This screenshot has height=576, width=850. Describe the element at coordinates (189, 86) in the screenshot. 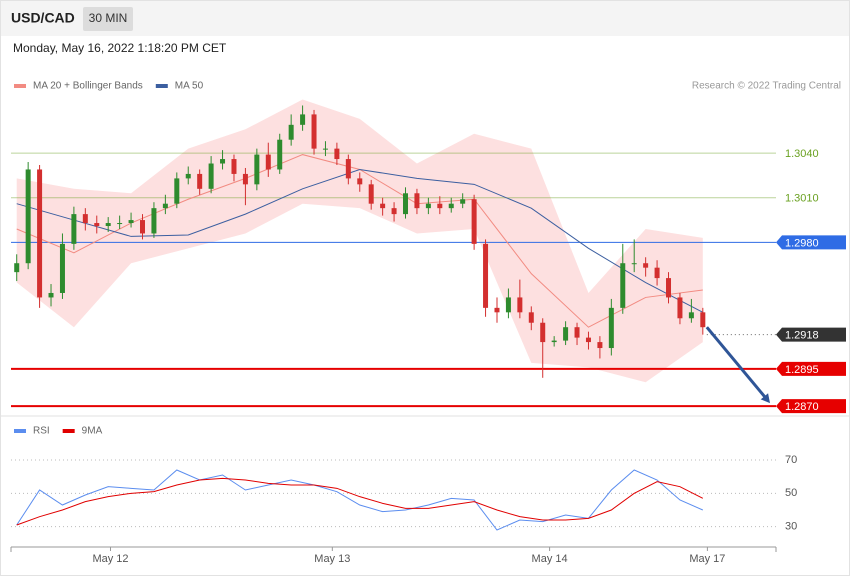

I see `legend-label: MA 50` at that location.